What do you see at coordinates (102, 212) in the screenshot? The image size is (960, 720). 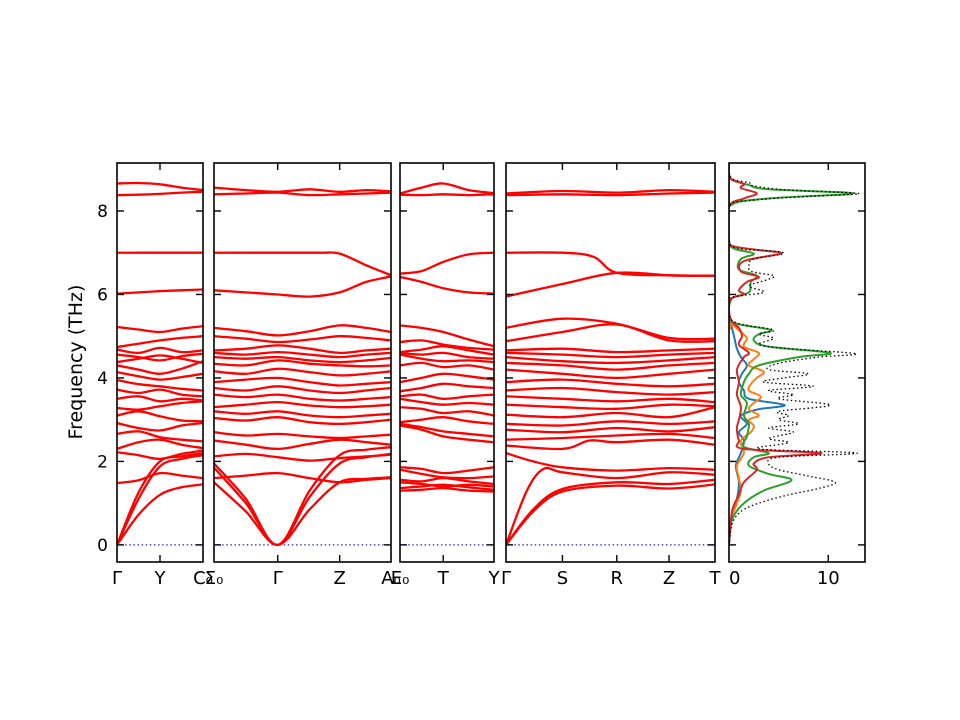 I see `ytick-label: 8` at bounding box center [102, 212].